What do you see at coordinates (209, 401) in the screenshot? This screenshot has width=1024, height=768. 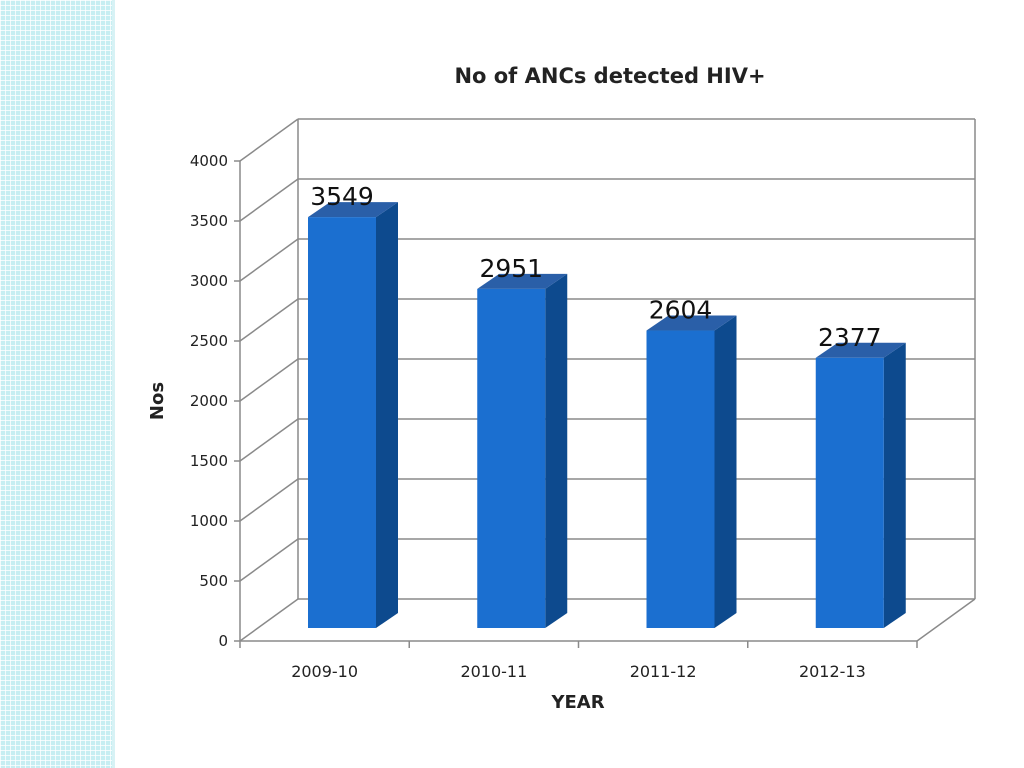 I see `y-tick-label: 2000` at bounding box center [209, 401].